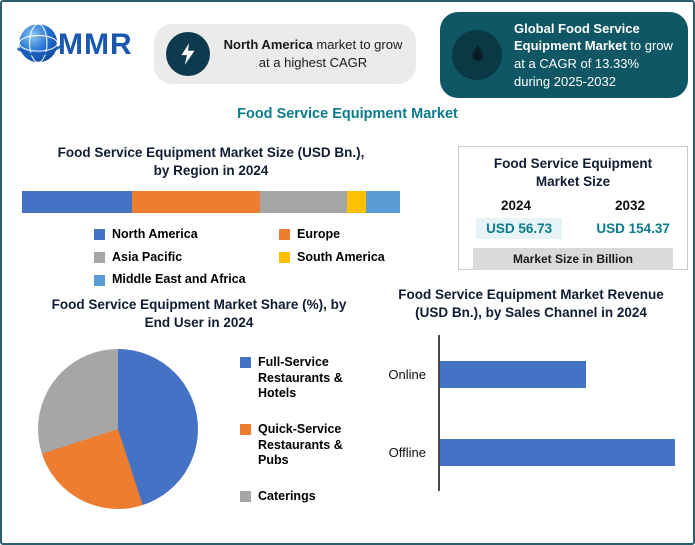 The height and width of the screenshot is (545, 695). What do you see at coordinates (284, 235) in the screenshot?
I see `region-legend-item-1-swatch` at bounding box center [284, 235].